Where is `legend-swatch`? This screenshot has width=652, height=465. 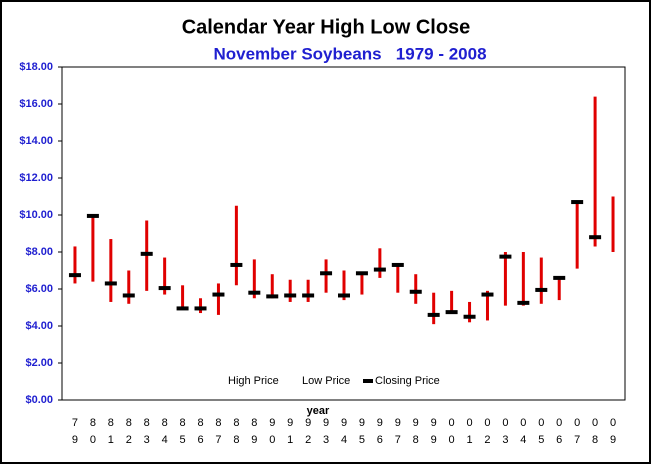
legend-swatch is located at coordinates (368, 381).